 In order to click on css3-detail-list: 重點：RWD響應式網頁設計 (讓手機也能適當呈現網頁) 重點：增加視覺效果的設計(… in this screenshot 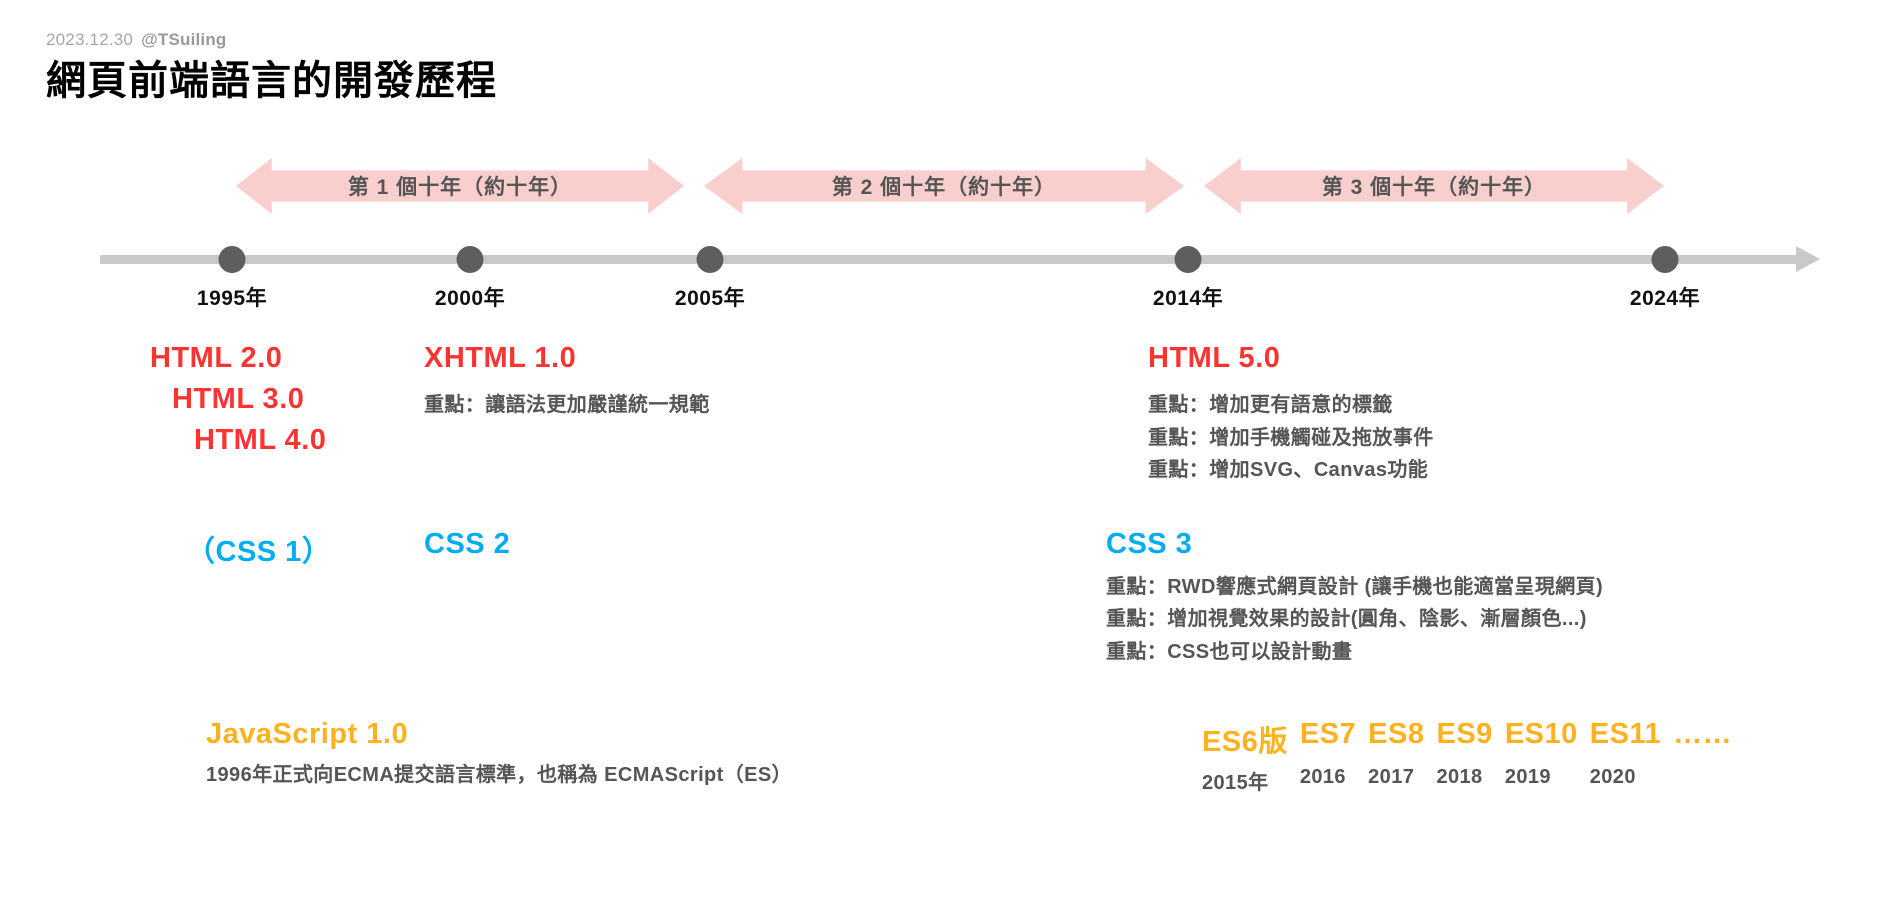, I will do `click(1354, 619)`.